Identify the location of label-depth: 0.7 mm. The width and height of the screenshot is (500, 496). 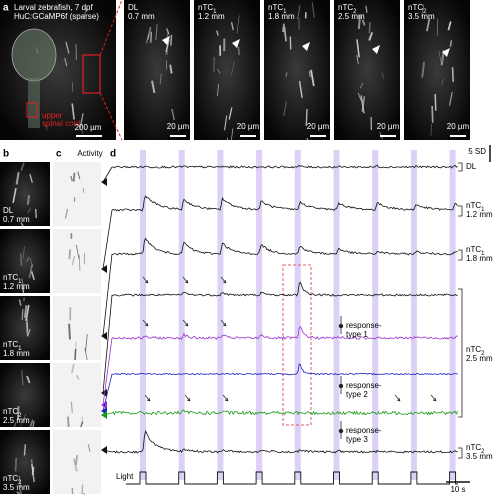
(16, 219).